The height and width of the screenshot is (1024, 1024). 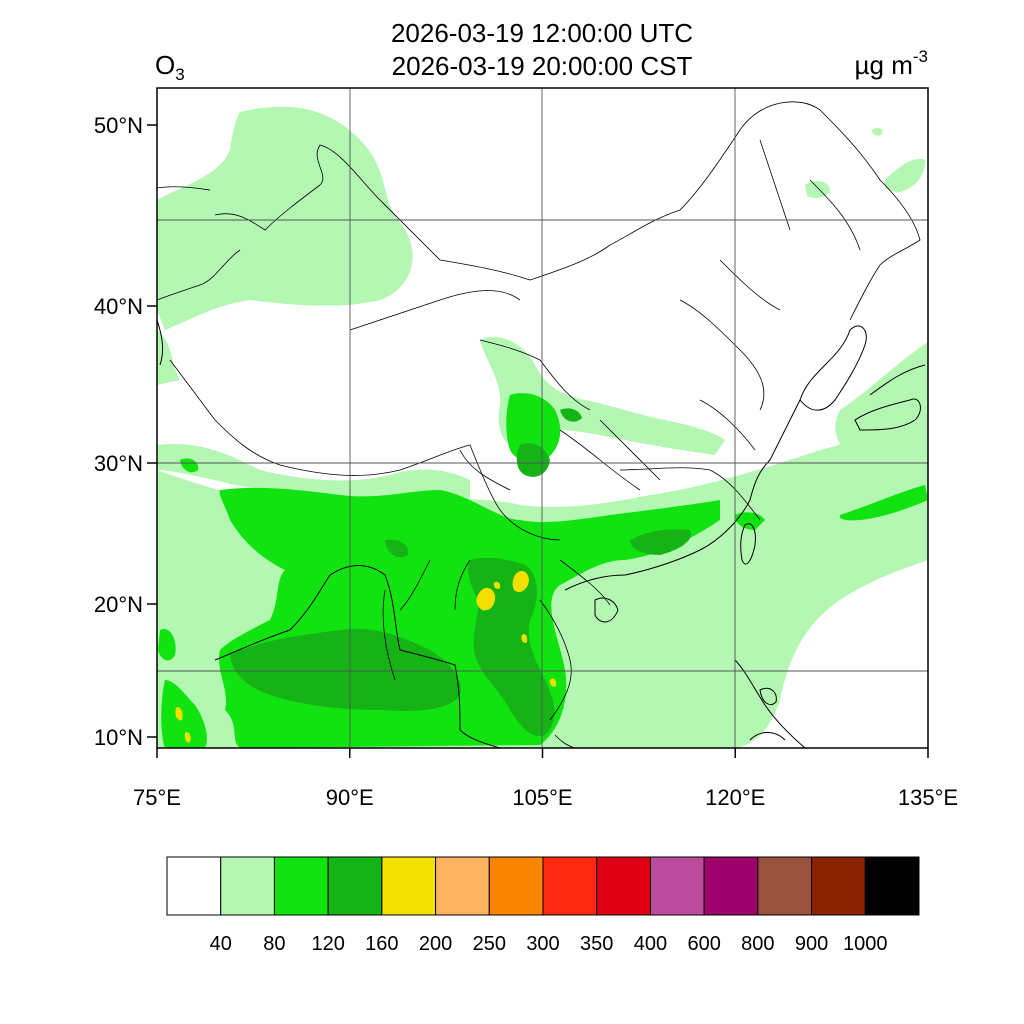 What do you see at coordinates (542, 66) in the screenshot?
I see `cst-time-title: 2026-03-19 20:00:00 CST` at bounding box center [542, 66].